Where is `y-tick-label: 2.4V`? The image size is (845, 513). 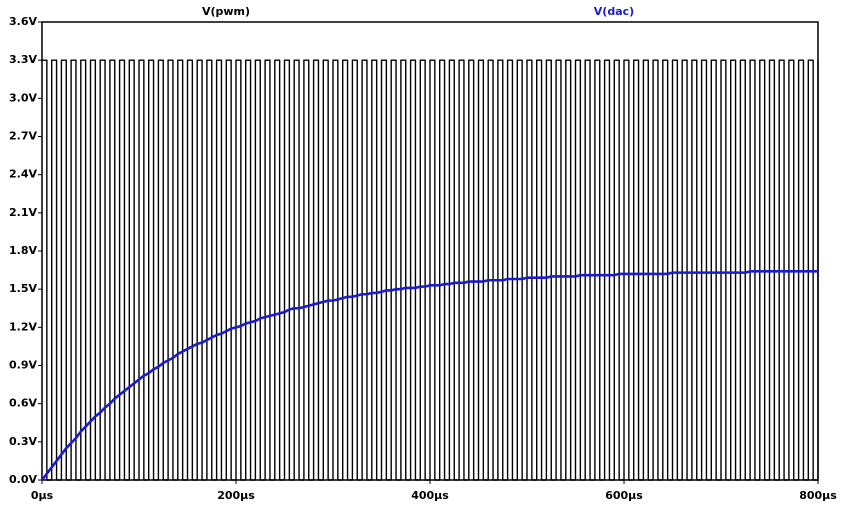
y-tick-label: 2.4V is located at coordinates (23, 174).